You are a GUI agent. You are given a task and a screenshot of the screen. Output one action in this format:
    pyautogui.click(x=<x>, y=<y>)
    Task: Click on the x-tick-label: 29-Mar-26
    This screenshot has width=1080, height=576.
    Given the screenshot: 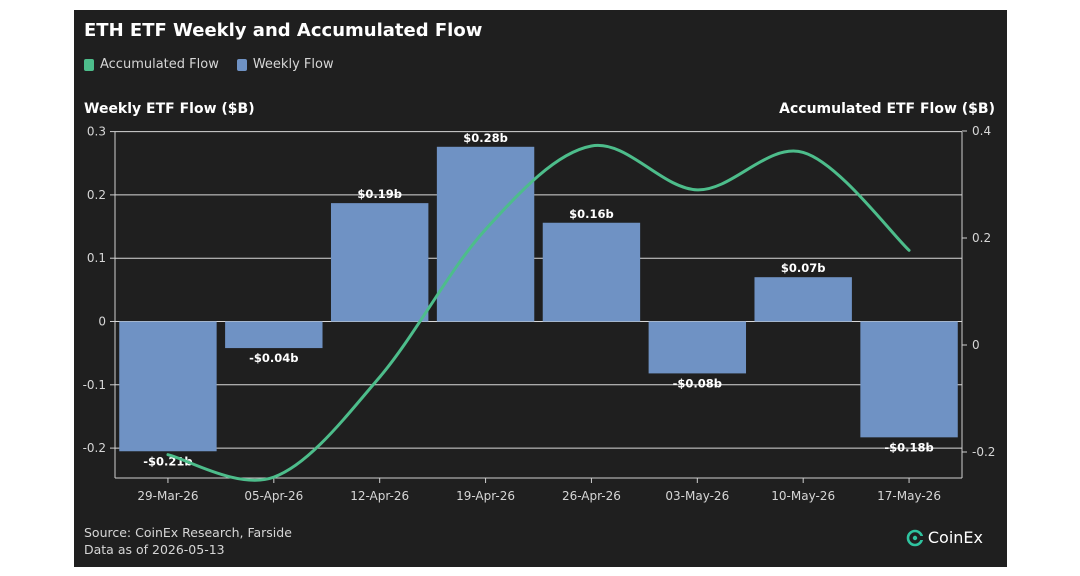 What is the action you would take?
    pyautogui.click(x=167, y=496)
    